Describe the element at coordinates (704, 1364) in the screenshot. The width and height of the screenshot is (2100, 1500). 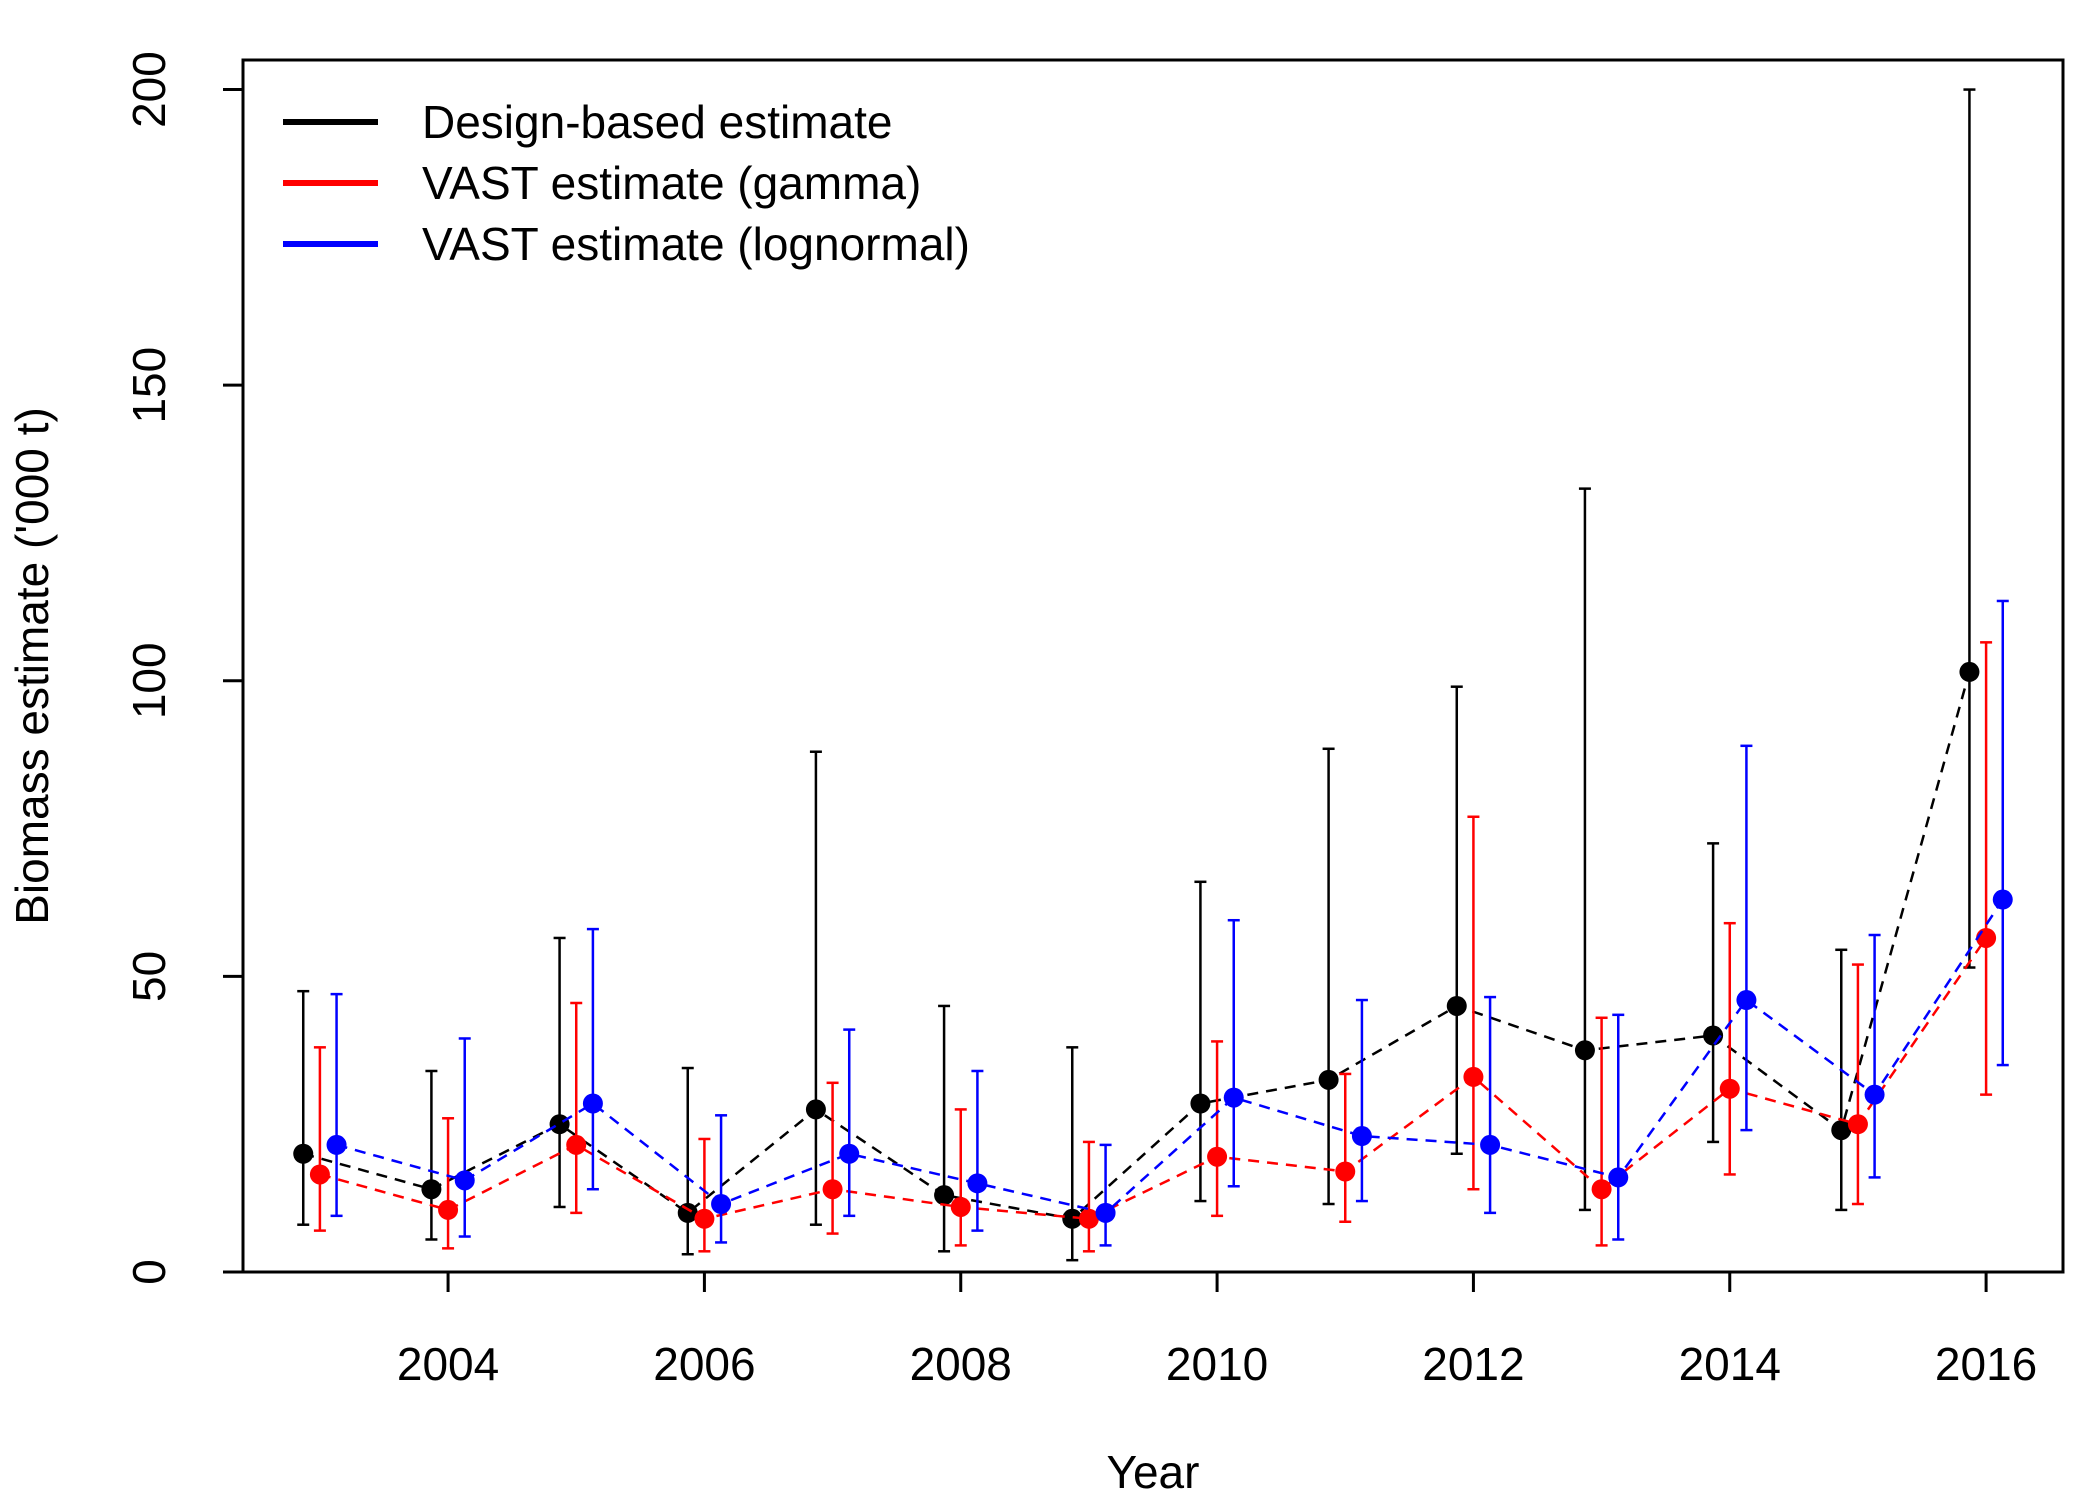
I see `x-tick-label: 2006` at that location.